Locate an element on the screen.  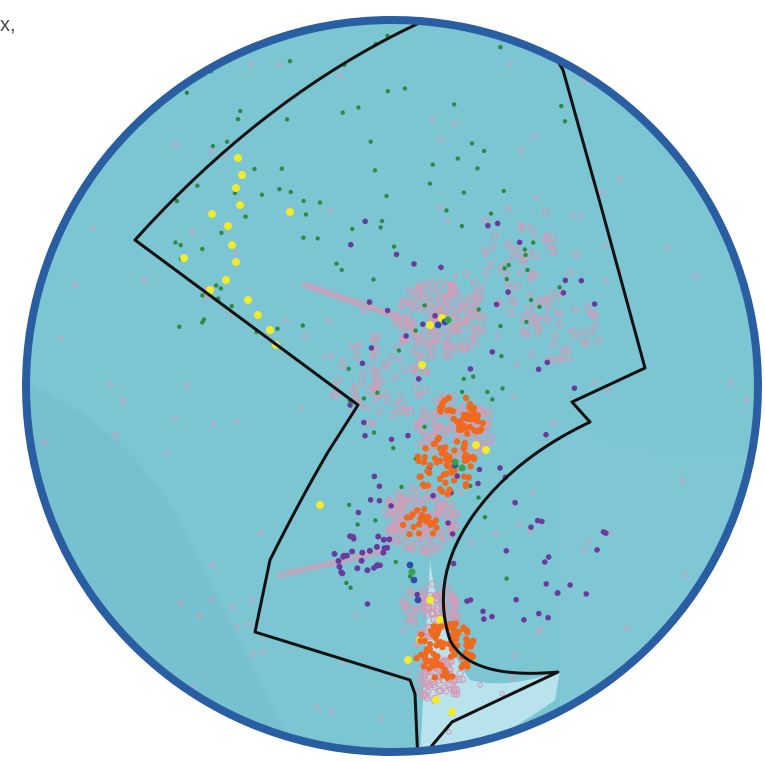
blue-marker is located at coordinates (414, 580).